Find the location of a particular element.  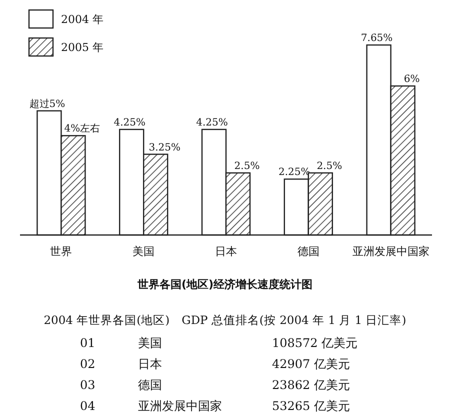

text: 03 is located at coordinates (88, 385).